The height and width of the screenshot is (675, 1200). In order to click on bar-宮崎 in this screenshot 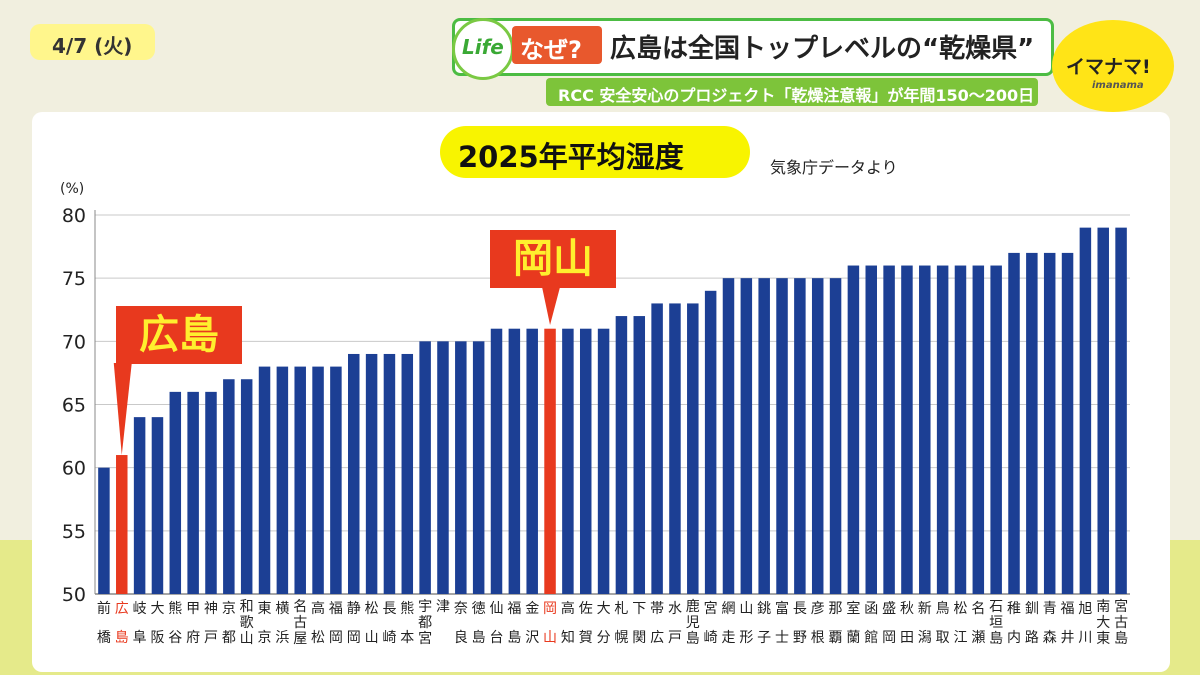, I will do `click(710, 442)`.